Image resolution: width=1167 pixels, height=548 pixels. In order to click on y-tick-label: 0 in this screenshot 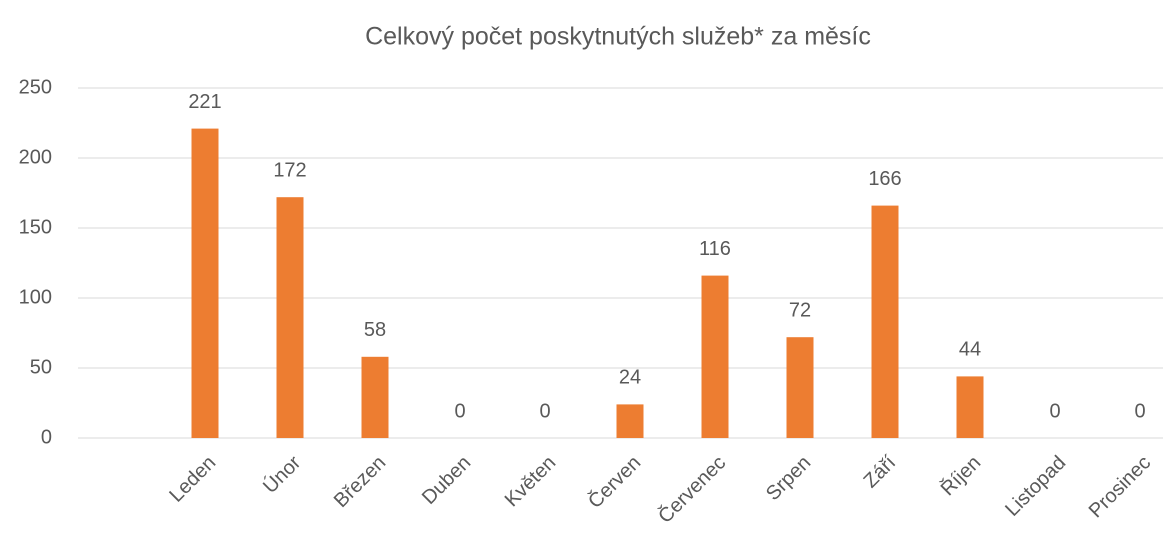, I will do `click(46, 437)`.